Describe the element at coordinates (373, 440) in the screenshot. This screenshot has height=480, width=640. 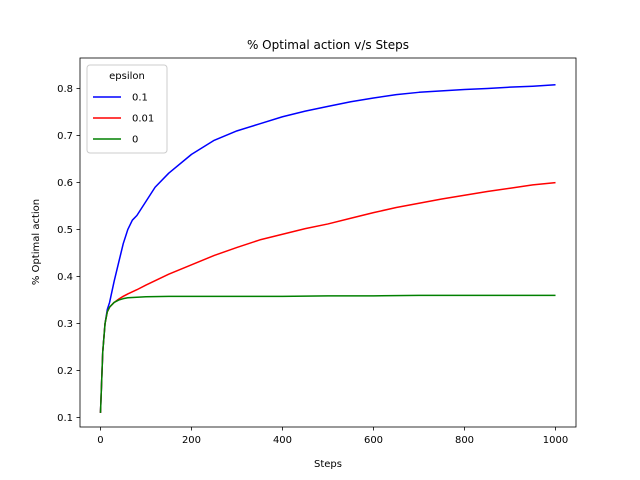
I see `x-tick-label: 600` at that location.